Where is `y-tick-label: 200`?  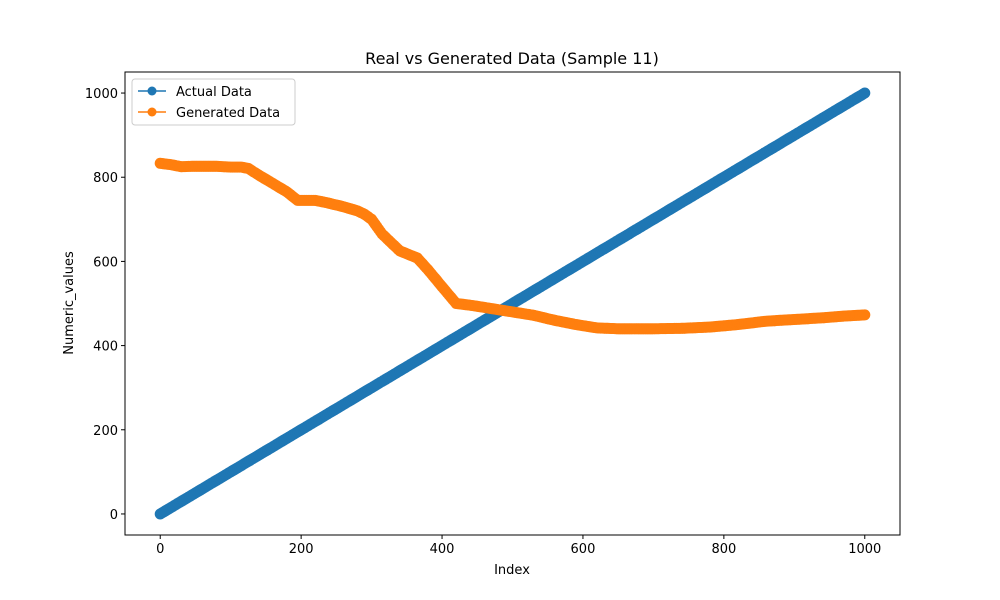
y-tick-label: 200 is located at coordinates (105, 431).